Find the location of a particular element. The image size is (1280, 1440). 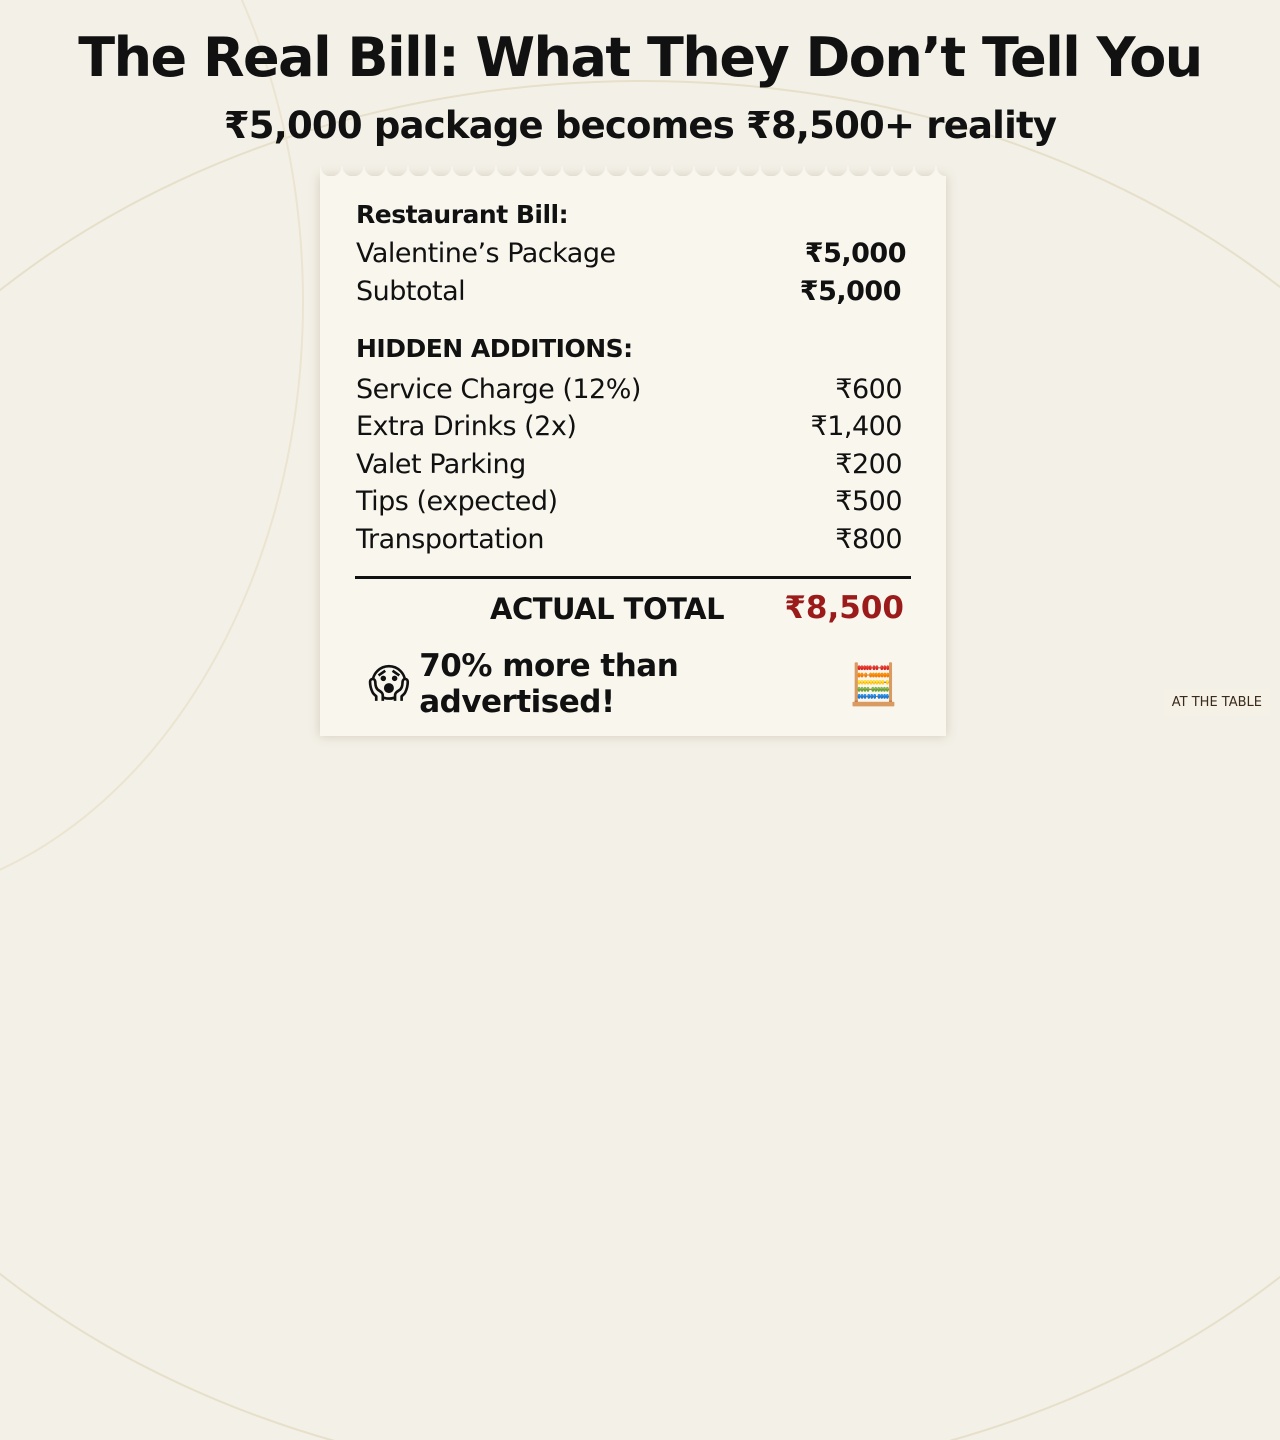

item-amount: ₹800 is located at coordinates (868, 539).